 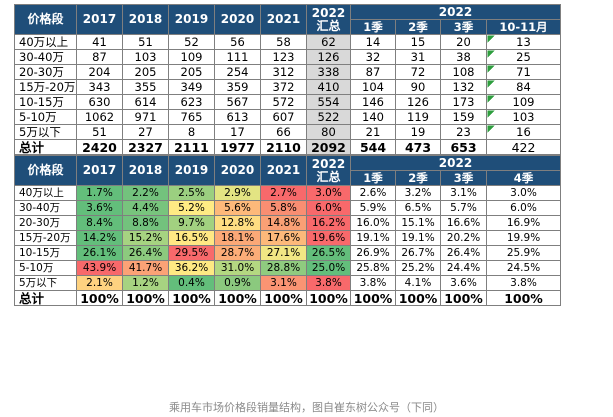 What do you see at coordinates (418, 87) in the screenshot?
I see `table-cell: 90` at bounding box center [418, 87].